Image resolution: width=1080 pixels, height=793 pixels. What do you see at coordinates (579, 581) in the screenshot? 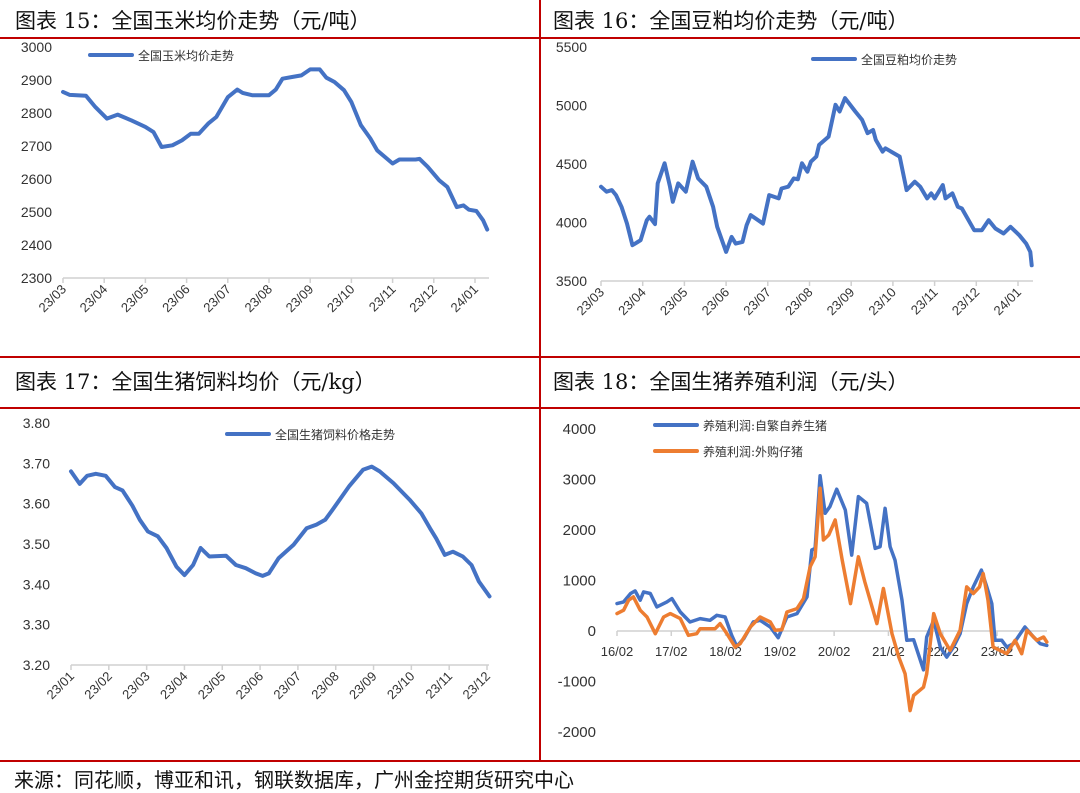
I see `y-tick-label: 1000` at bounding box center [579, 581].